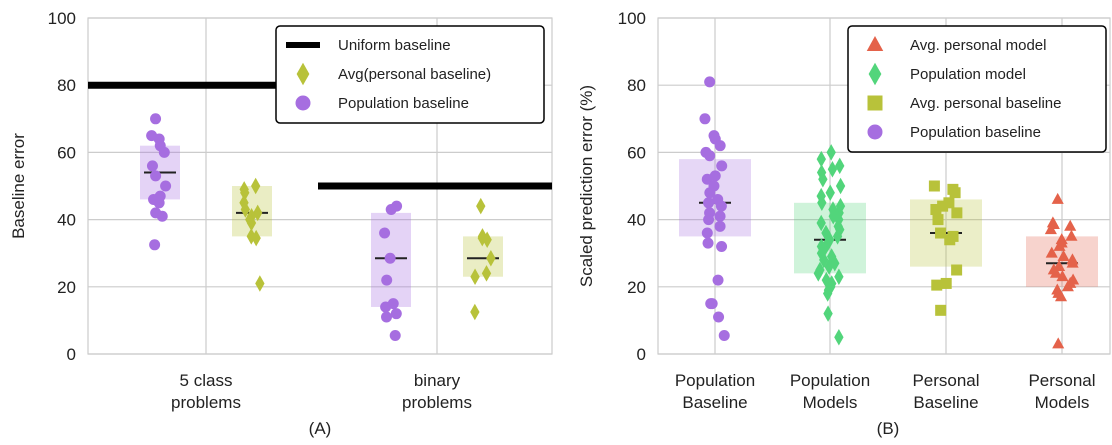 The image size is (1112, 445). What do you see at coordinates (66, 85) in the screenshot?
I see `a-ytick-label: 80` at bounding box center [66, 85].